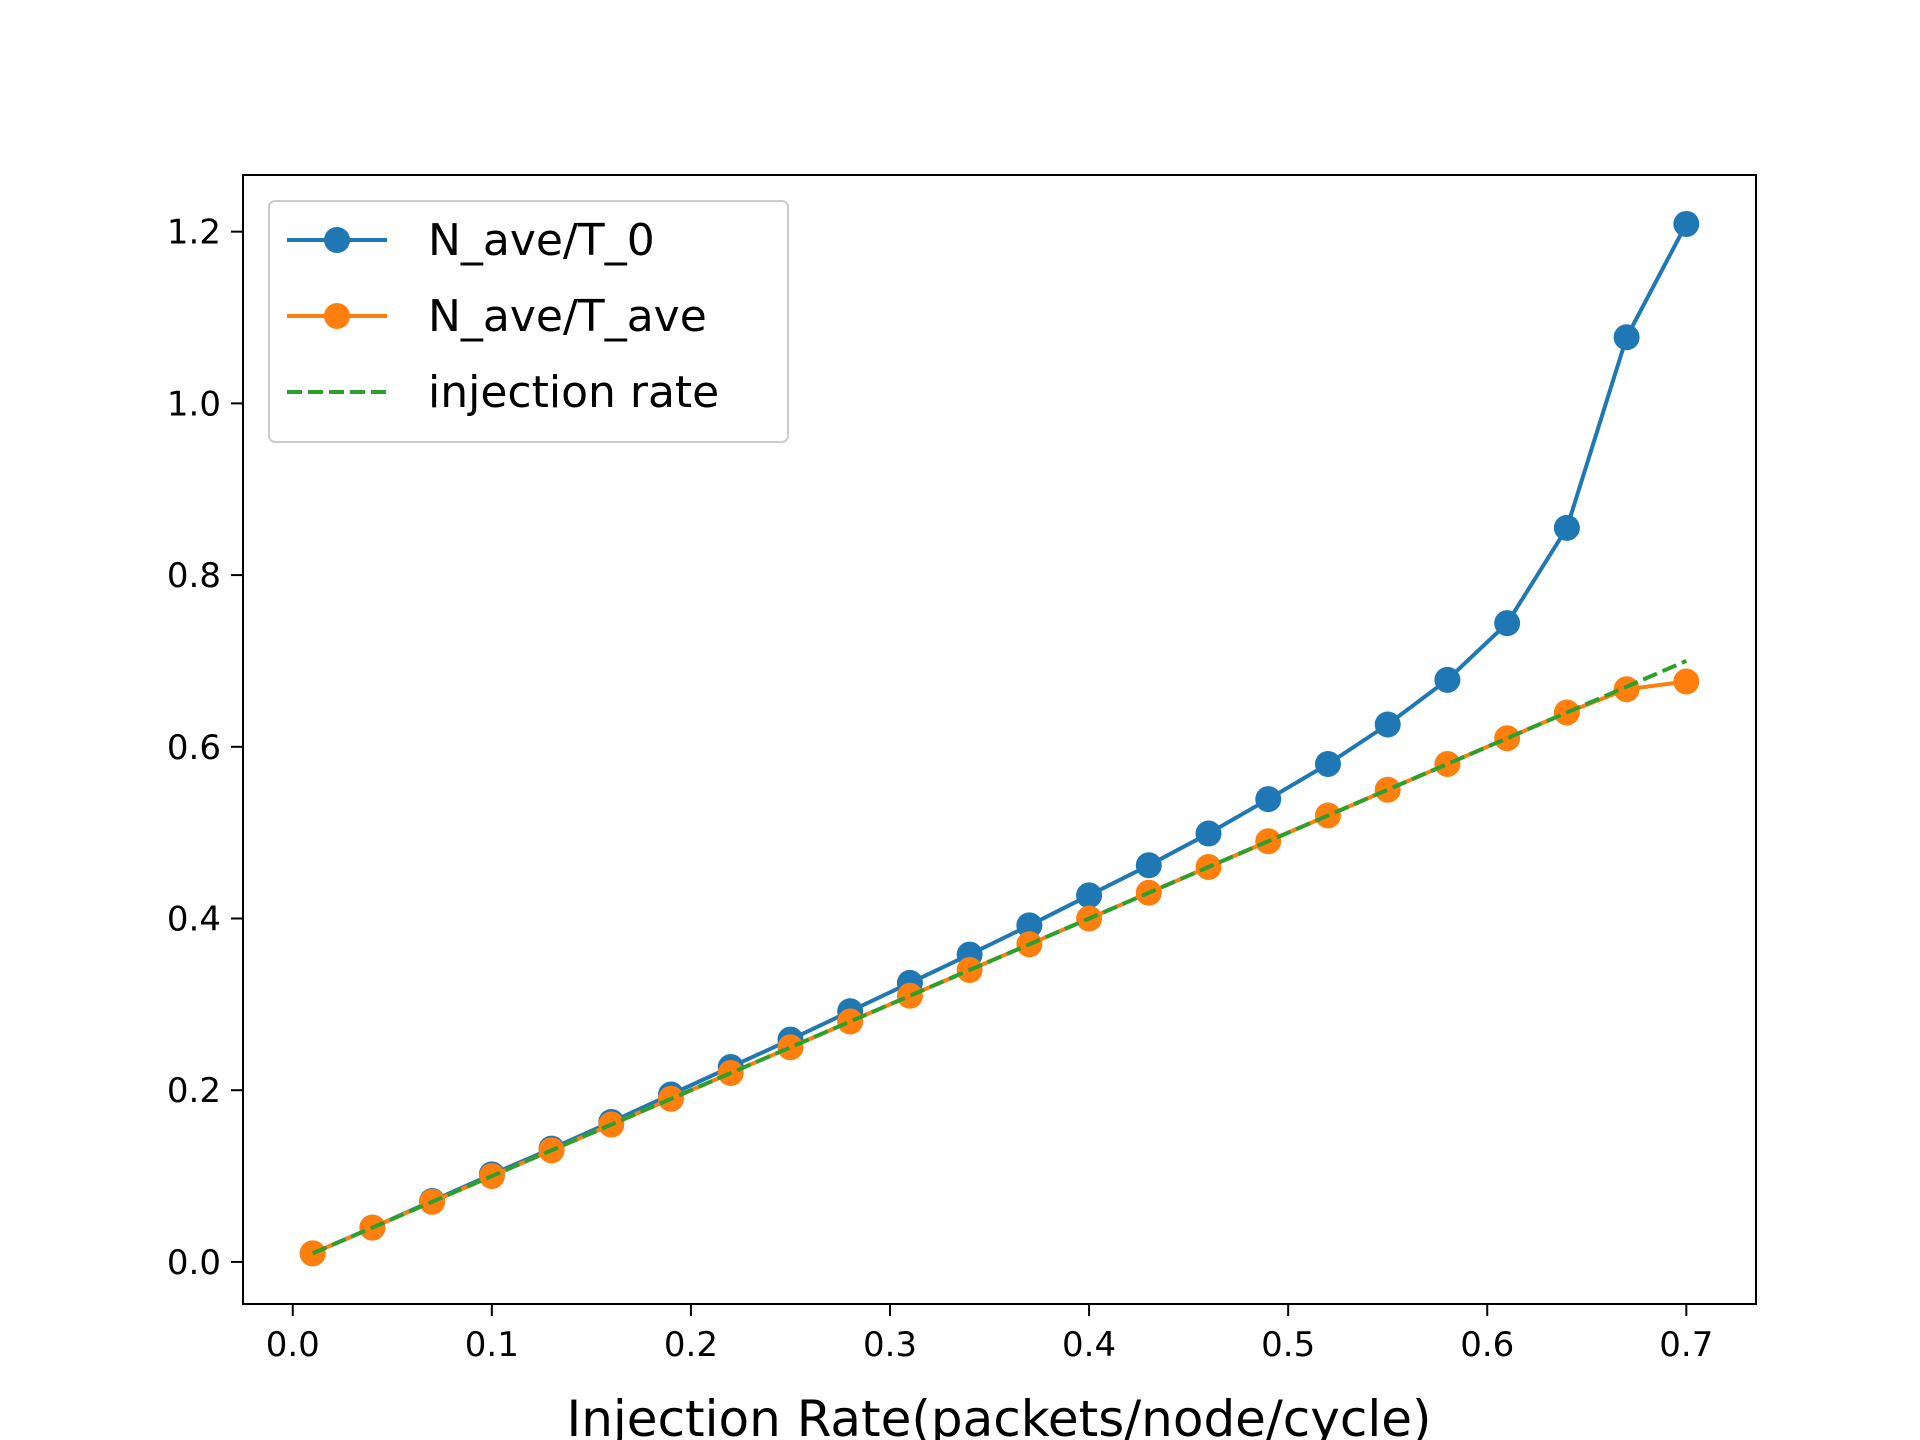 The width and height of the screenshot is (1920, 1440). What do you see at coordinates (194, 920) in the screenshot?
I see `y-tick-label: 0.4` at bounding box center [194, 920].